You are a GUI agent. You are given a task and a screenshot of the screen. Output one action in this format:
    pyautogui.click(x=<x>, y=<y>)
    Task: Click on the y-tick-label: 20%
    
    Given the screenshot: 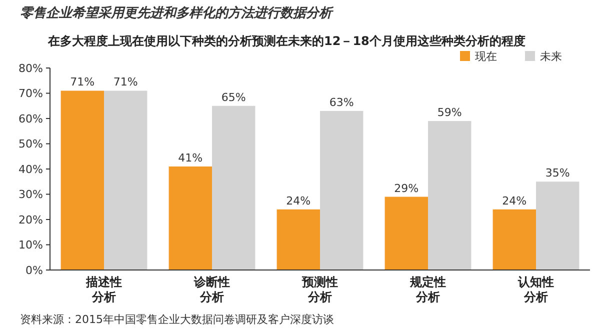 What is the action you would take?
    pyautogui.click(x=30, y=219)
    